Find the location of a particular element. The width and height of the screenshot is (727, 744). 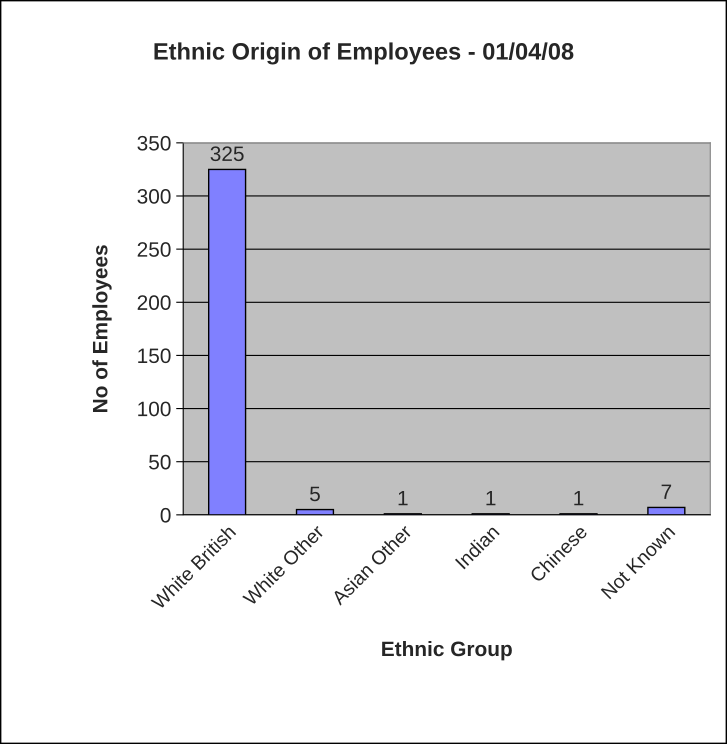

chart-title: Ethnic Origin of Employees - 01/04/08 is located at coordinates (364, 53).